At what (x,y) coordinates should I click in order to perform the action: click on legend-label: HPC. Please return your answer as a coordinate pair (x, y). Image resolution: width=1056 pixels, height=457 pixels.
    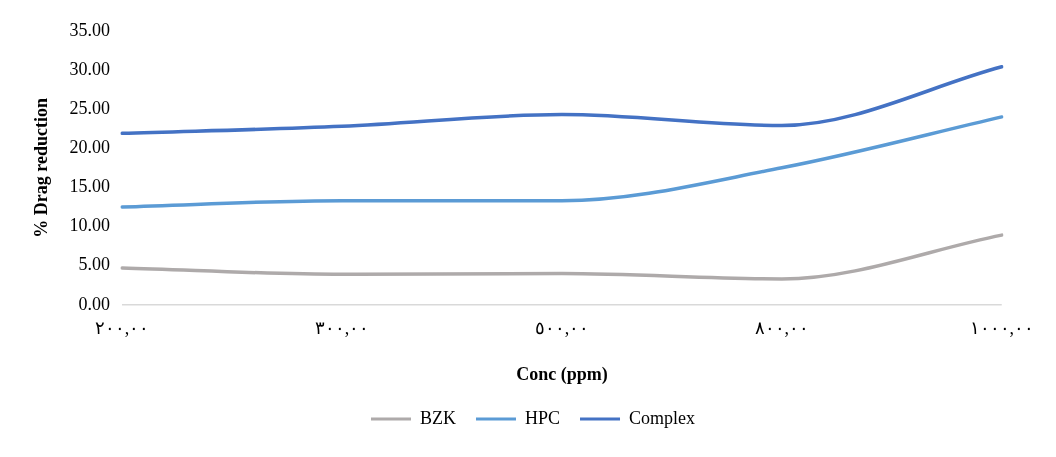
    Looking at the image, I should click on (542, 417).